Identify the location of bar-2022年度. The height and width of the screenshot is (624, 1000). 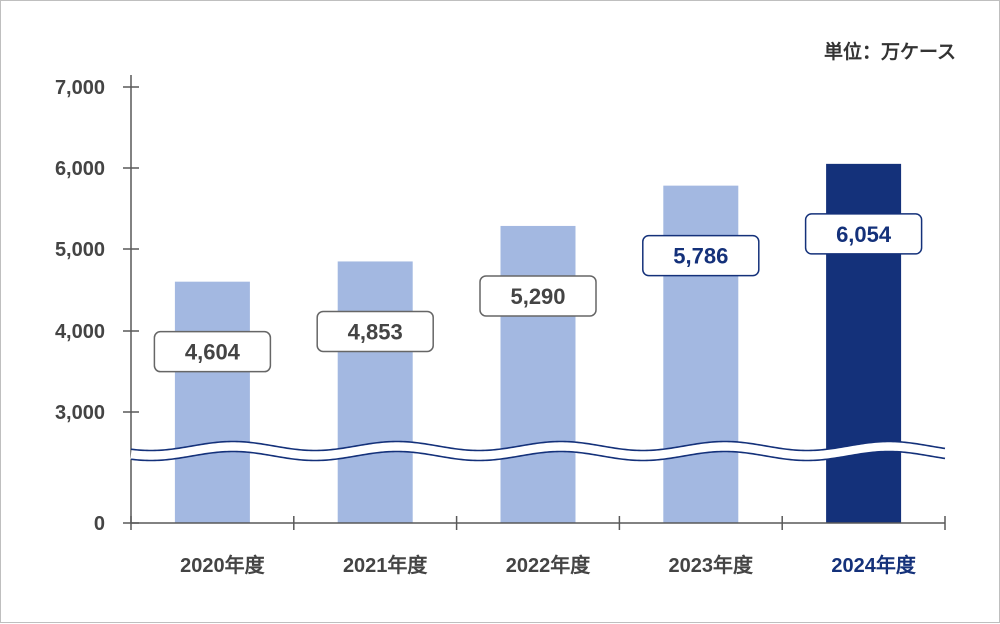
(538, 374).